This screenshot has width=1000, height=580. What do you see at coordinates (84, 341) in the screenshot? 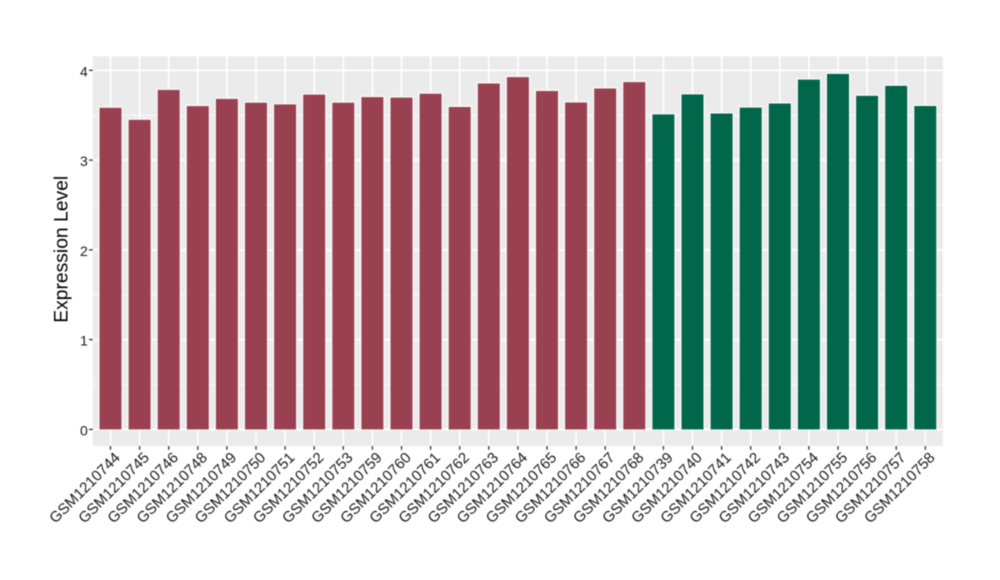
I see `svg-text: 1` at bounding box center [84, 341].